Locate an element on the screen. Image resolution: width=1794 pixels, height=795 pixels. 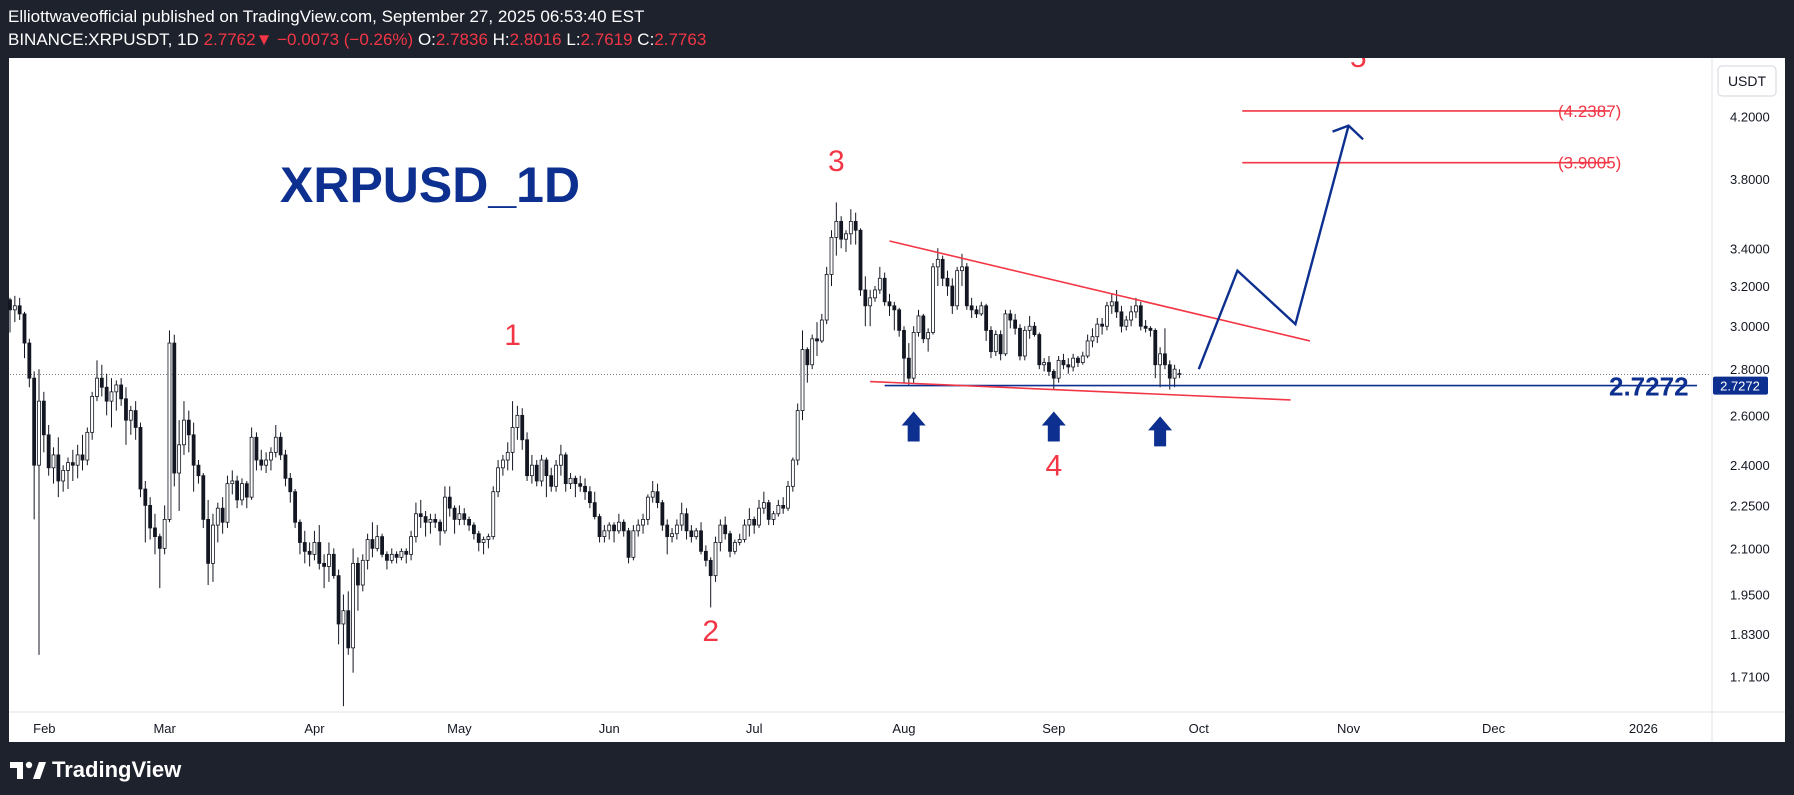
tradingview-logo-icon is located at coordinates (28, 770).